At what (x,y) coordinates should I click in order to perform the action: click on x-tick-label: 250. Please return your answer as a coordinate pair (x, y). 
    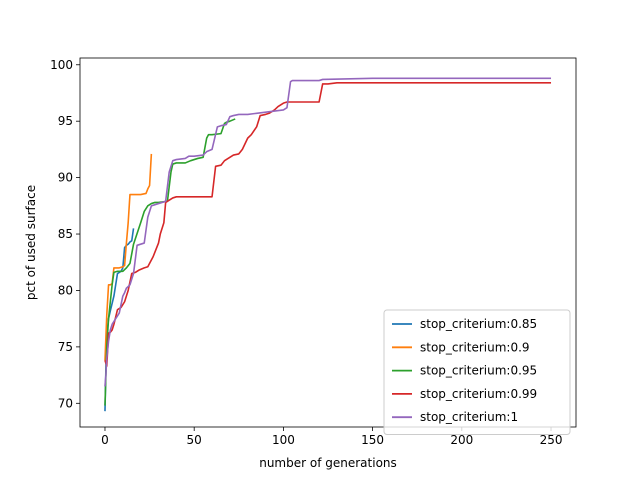
    Looking at the image, I should click on (551, 440).